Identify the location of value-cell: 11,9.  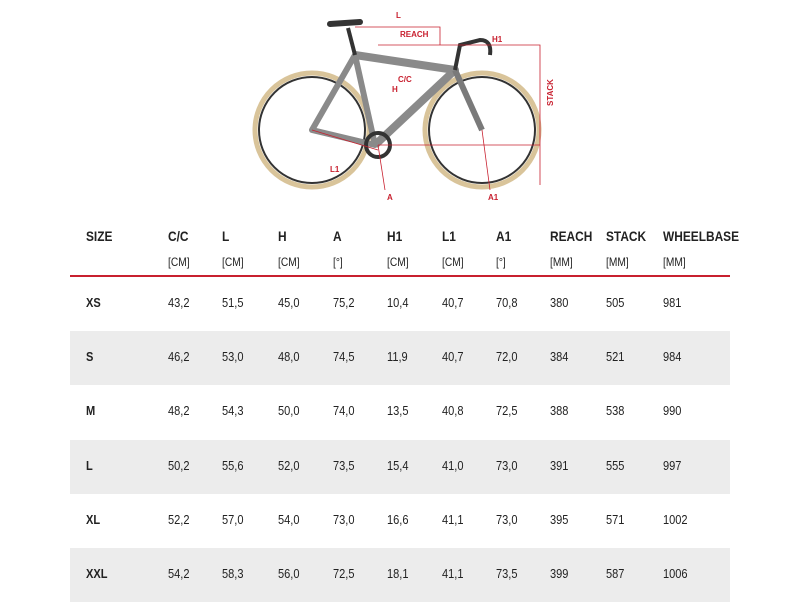
(397, 357).